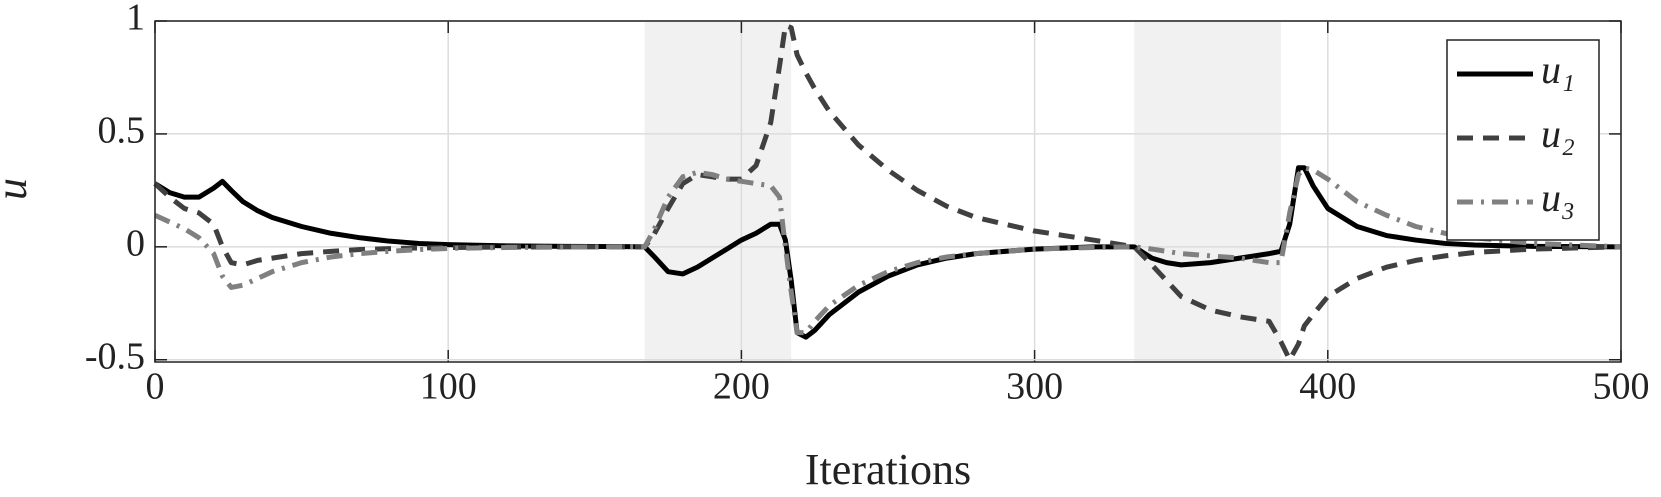 Image resolution: width=1661 pixels, height=497 pixels. I want to click on y-axis-label: u, so click(18, 189).